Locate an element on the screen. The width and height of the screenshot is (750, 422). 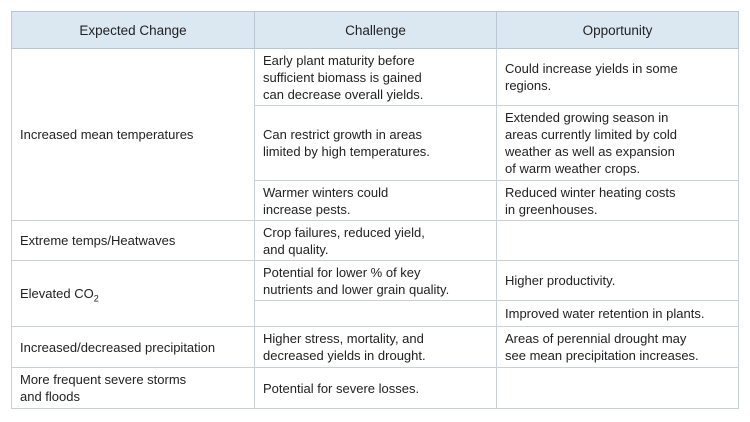
header-challenge: Challenge is located at coordinates (375, 30).